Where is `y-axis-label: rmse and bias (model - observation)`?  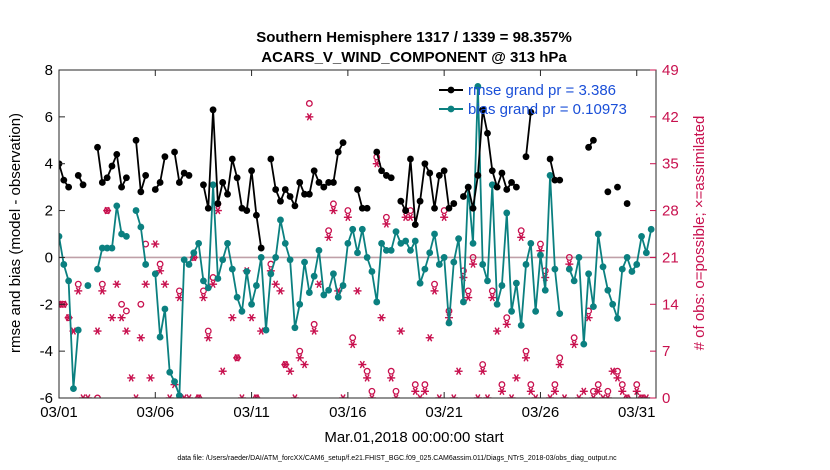 y-axis-label: rmse and bias (model - observation) is located at coordinates (15, 233).